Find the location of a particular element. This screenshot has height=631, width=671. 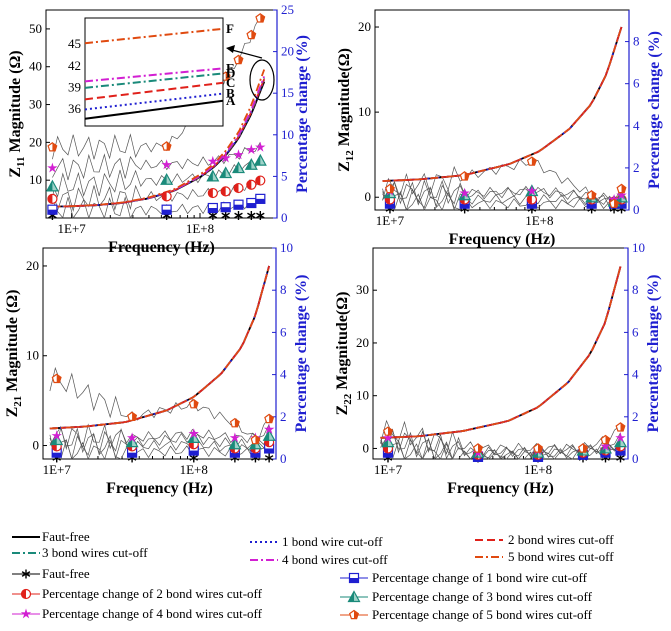

y2-tick-label: 5 is located at coordinates (284, 175).